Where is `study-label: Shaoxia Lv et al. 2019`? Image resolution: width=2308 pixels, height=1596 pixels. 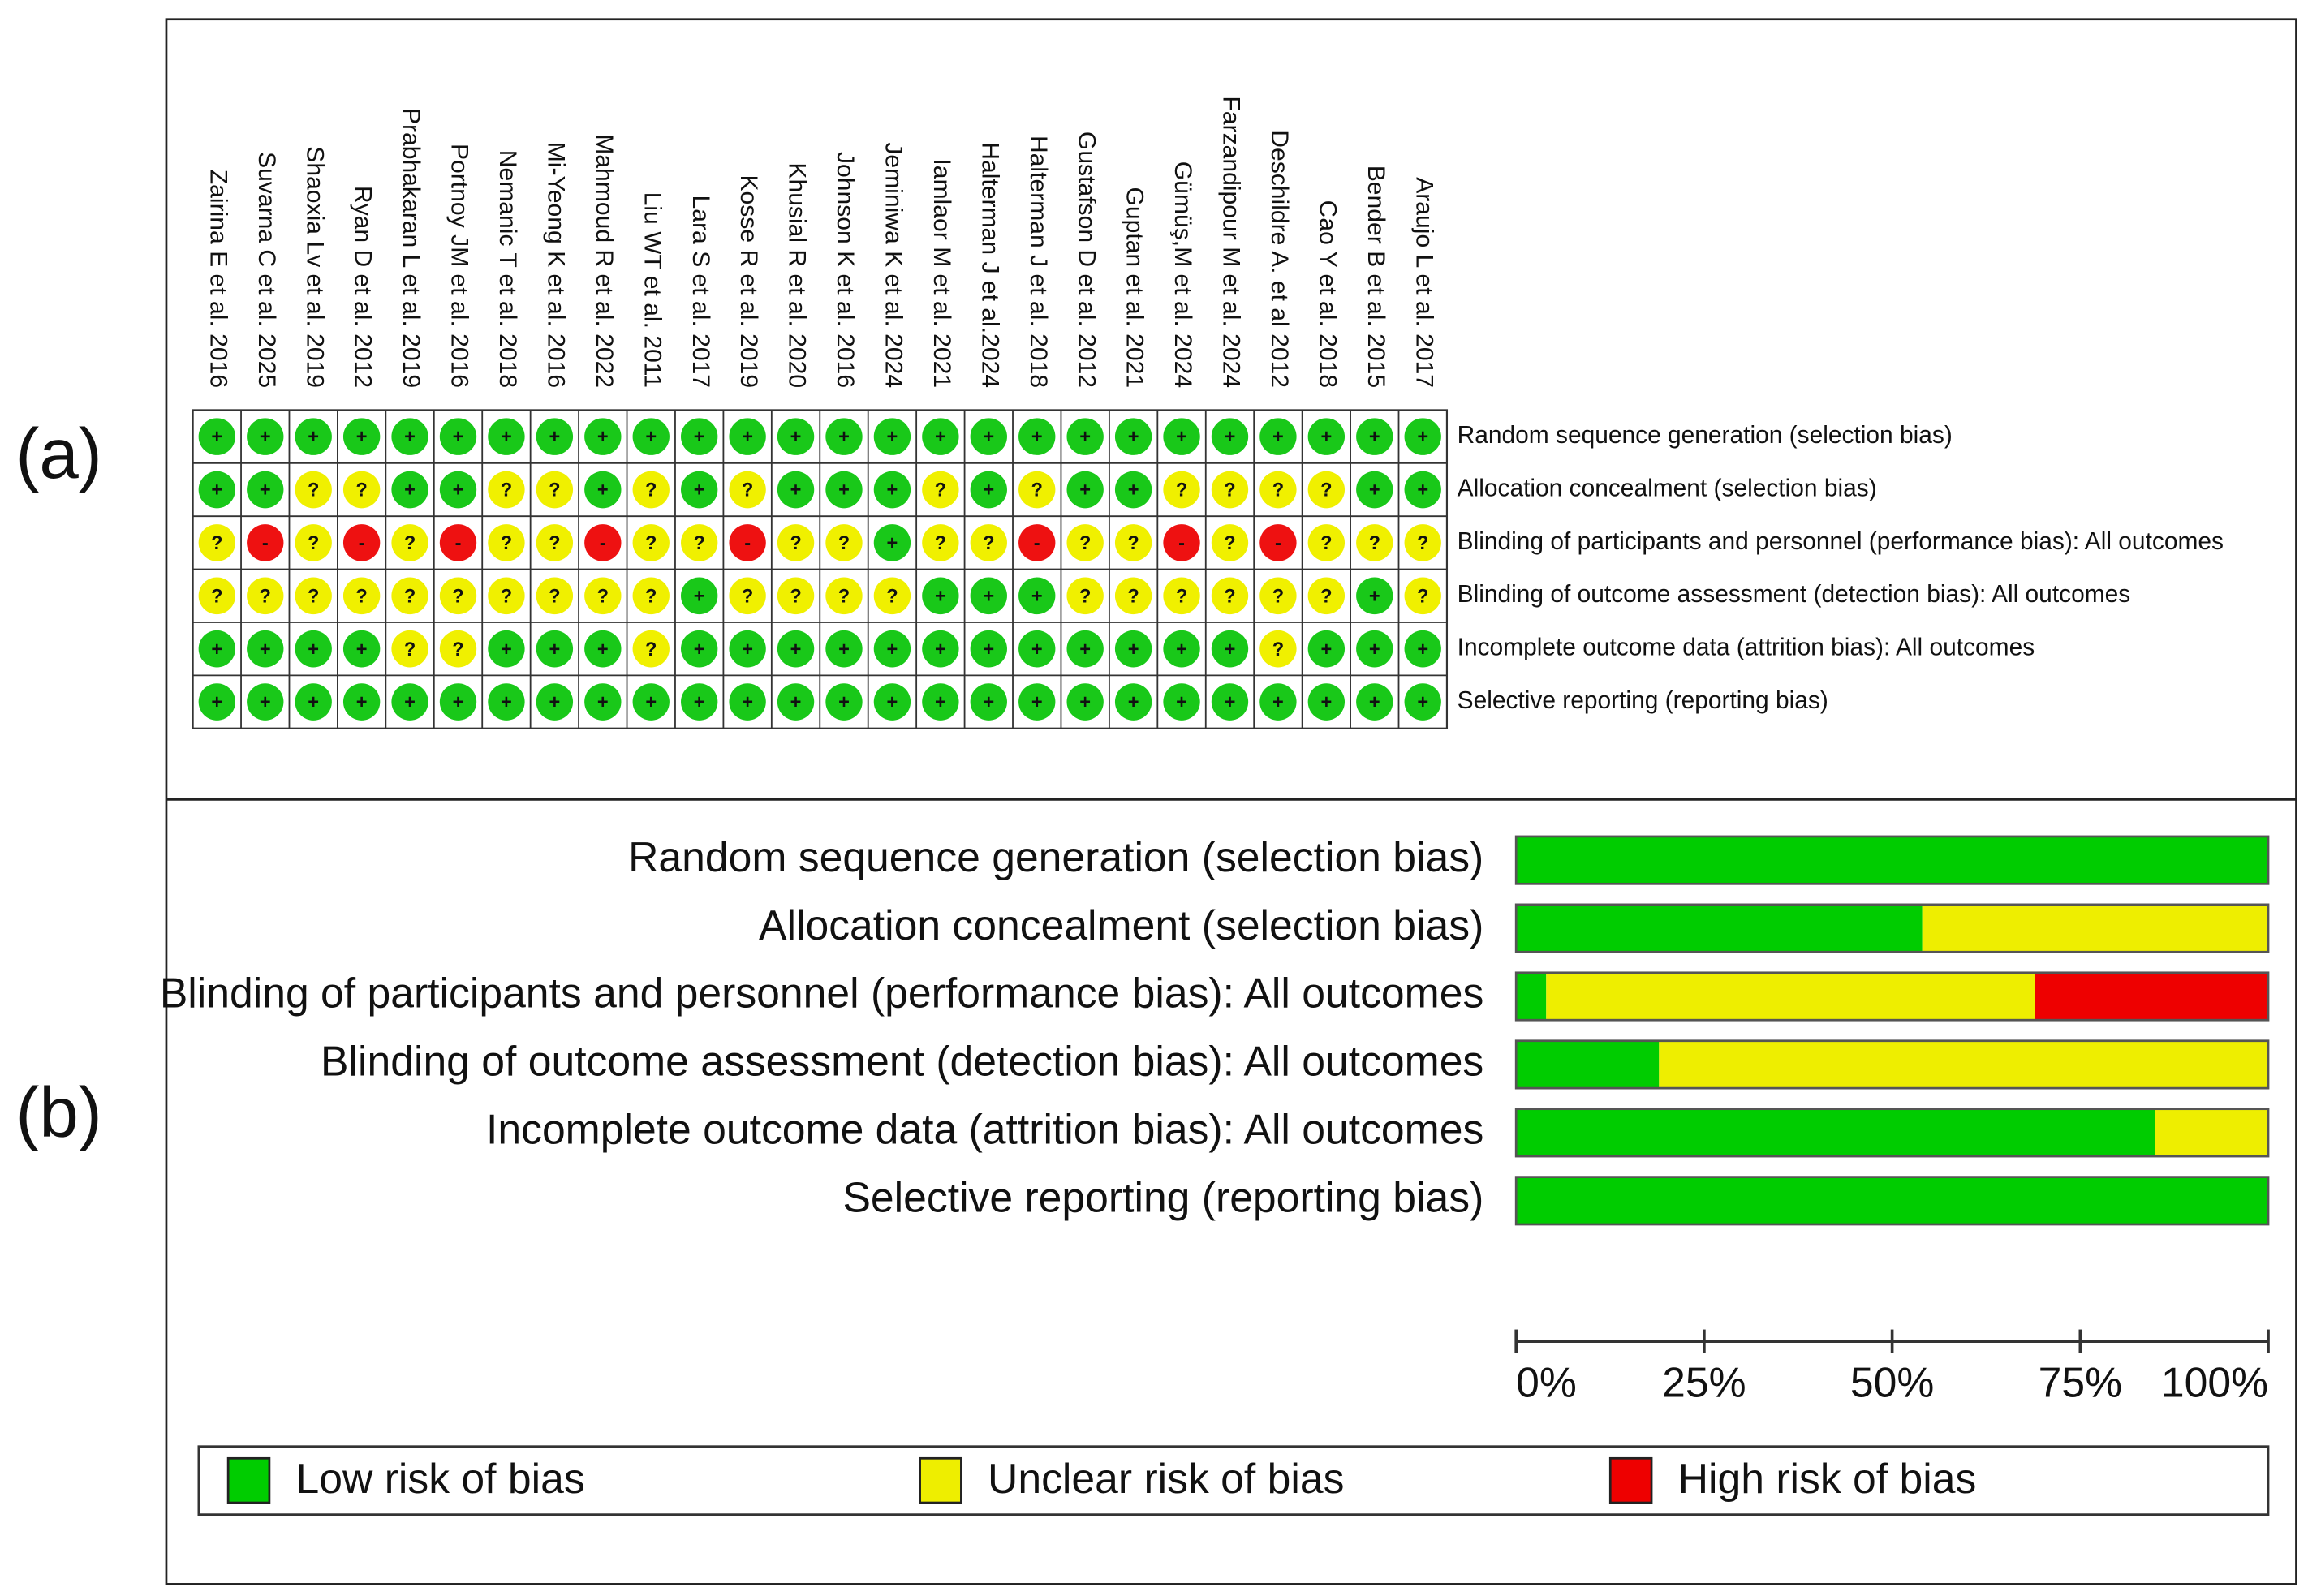
study-label: Shaoxia Lv et al. 2019 is located at coordinates (315, 267).